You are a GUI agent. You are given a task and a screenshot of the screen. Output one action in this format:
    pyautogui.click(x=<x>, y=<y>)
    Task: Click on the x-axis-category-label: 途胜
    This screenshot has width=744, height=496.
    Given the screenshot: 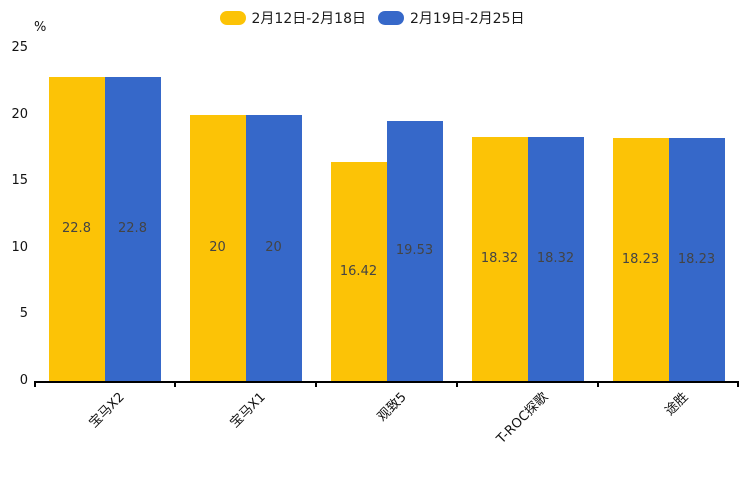 What is the action you would take?
    pyautogui.click(x=677, y=404)
    